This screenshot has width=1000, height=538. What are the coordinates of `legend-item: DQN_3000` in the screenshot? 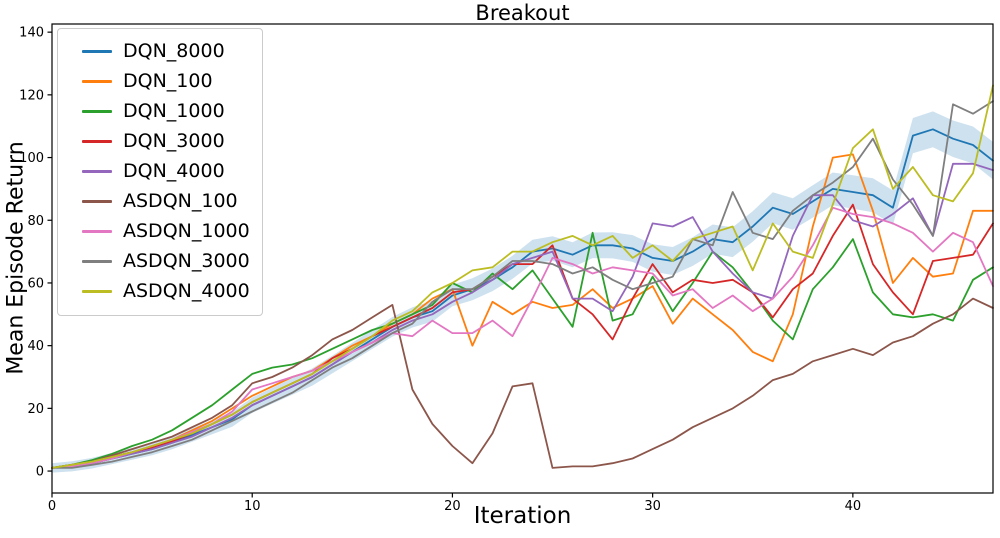 It's located at (169, 141).